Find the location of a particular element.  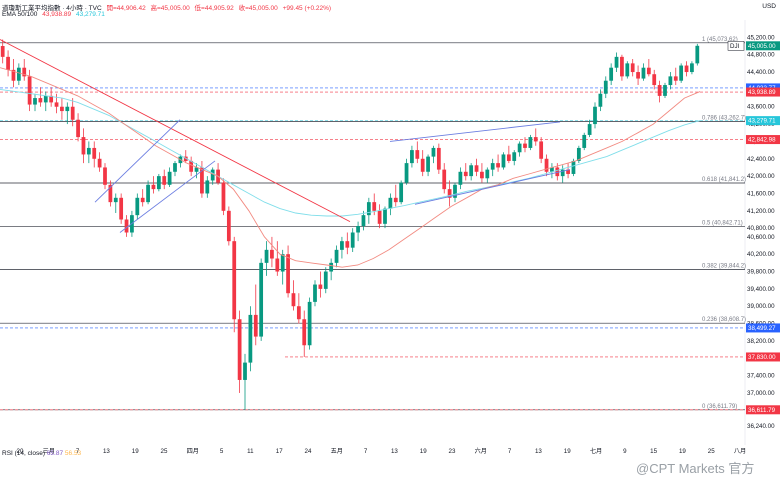

rsi-label: RSI (14, close) is located at coordinates (23, 453).